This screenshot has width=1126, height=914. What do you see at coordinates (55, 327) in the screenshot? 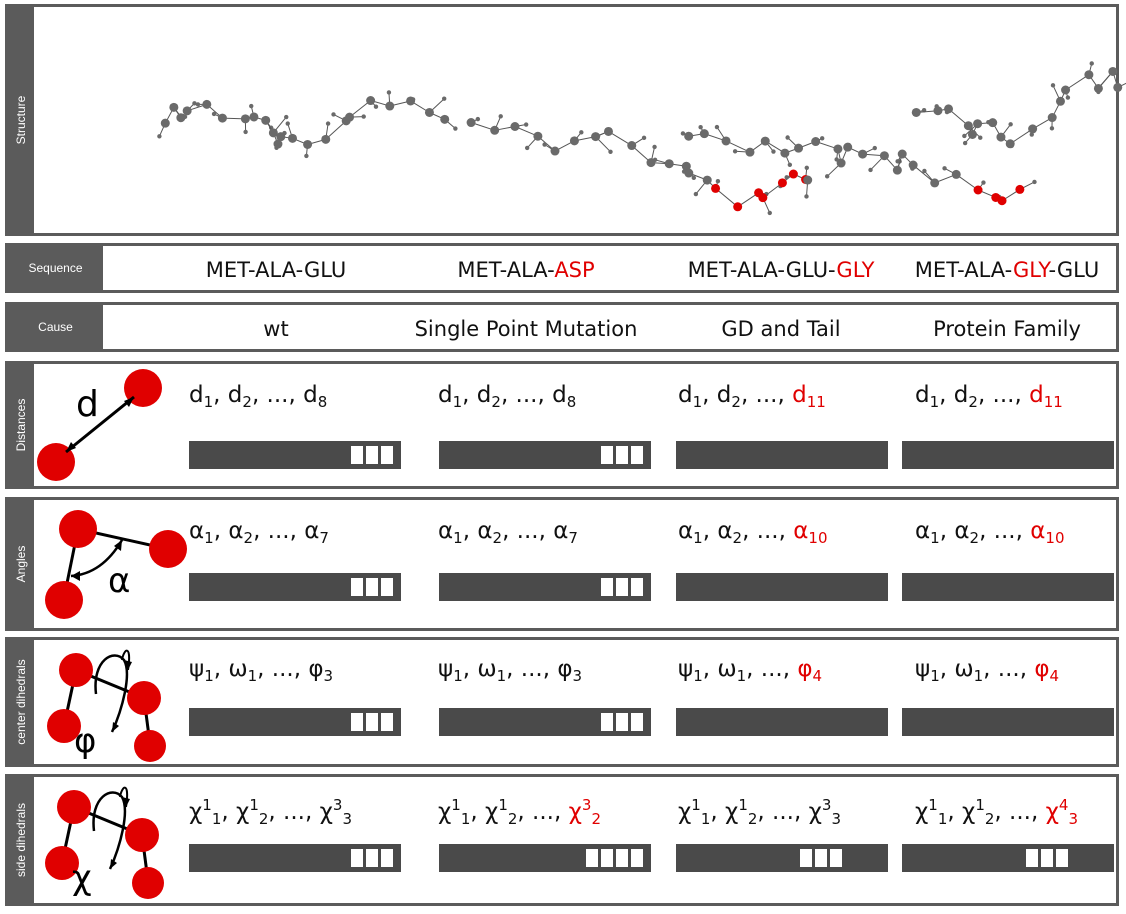
I see `cause-label: Cause` at bounding box center [55, 327].